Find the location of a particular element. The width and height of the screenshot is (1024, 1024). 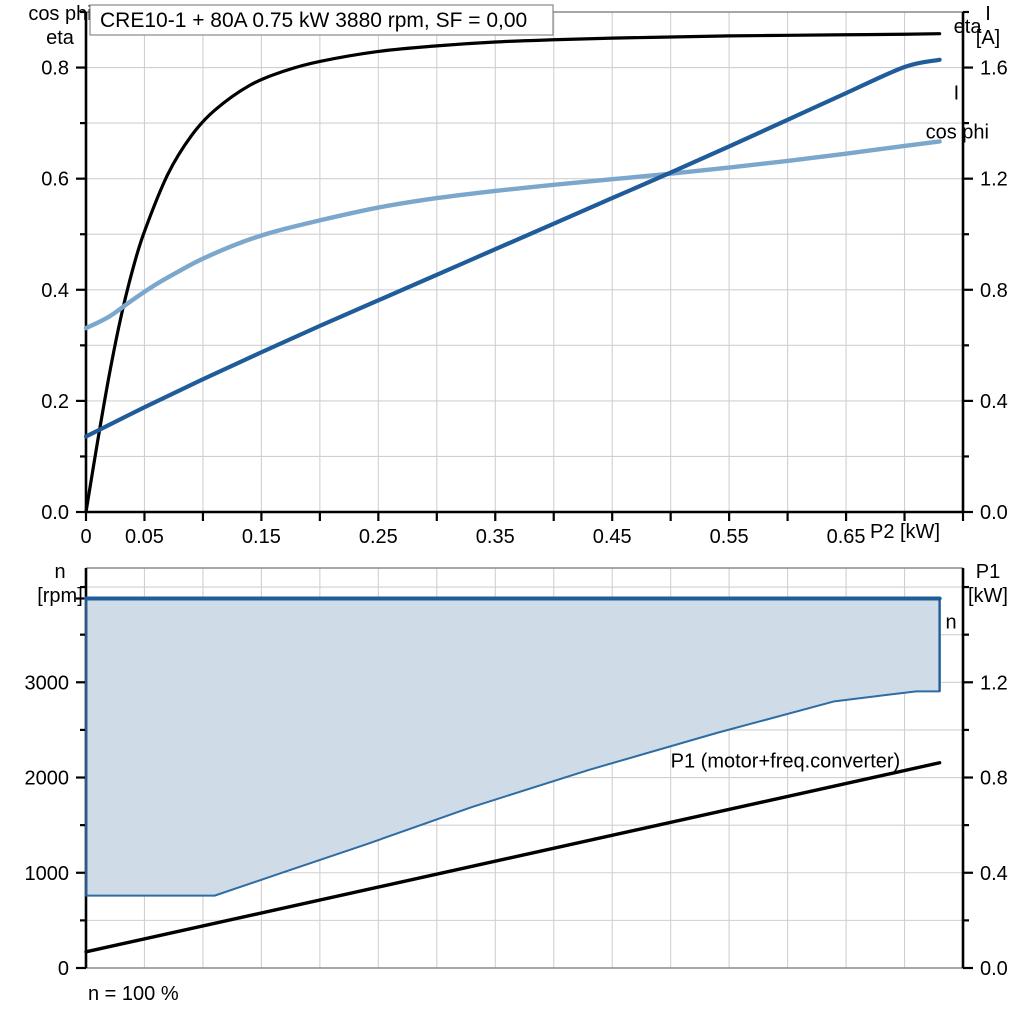

x-tick-label: 0.55 is located at coordinates (729, 537).